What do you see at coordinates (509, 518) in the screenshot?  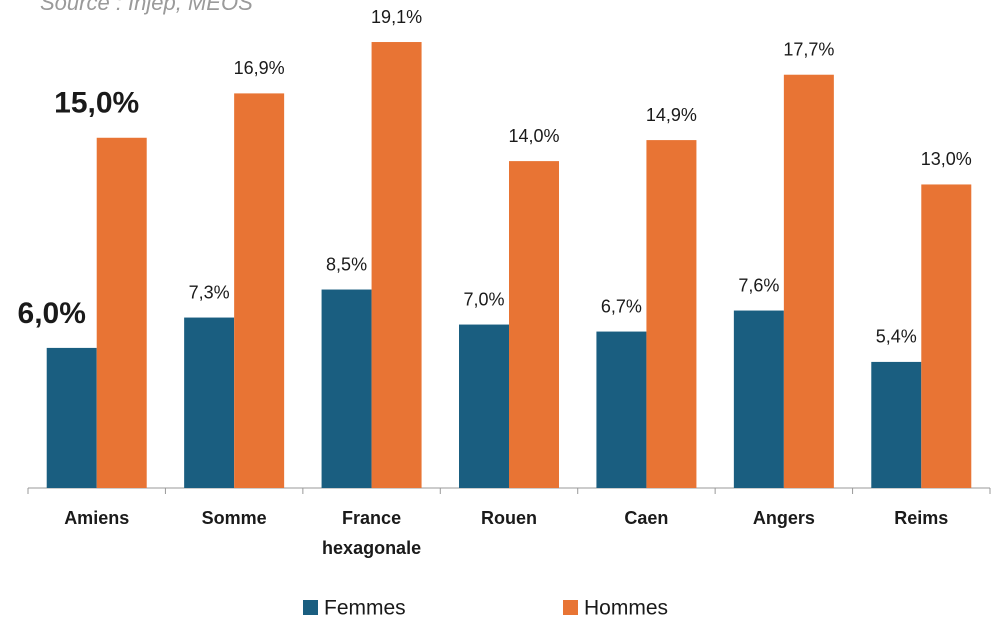 I see `x-tick-label: Rouen` at bounding box center [509, 518].